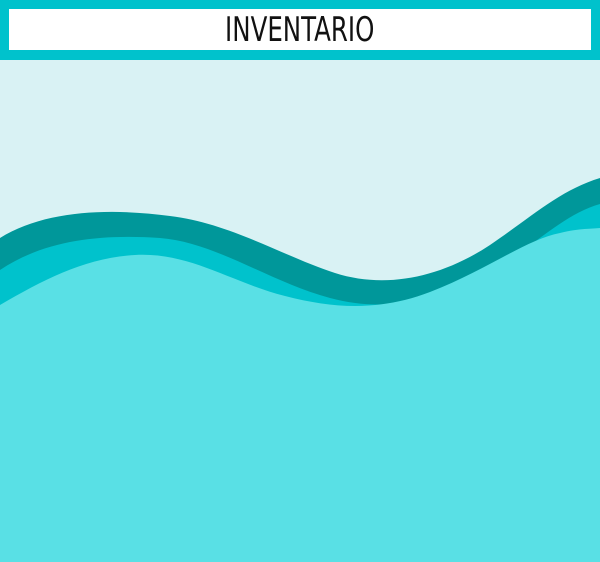 The image size is (600, 562). I want to click on page-title: INVENTARIO, so click(300, 29).